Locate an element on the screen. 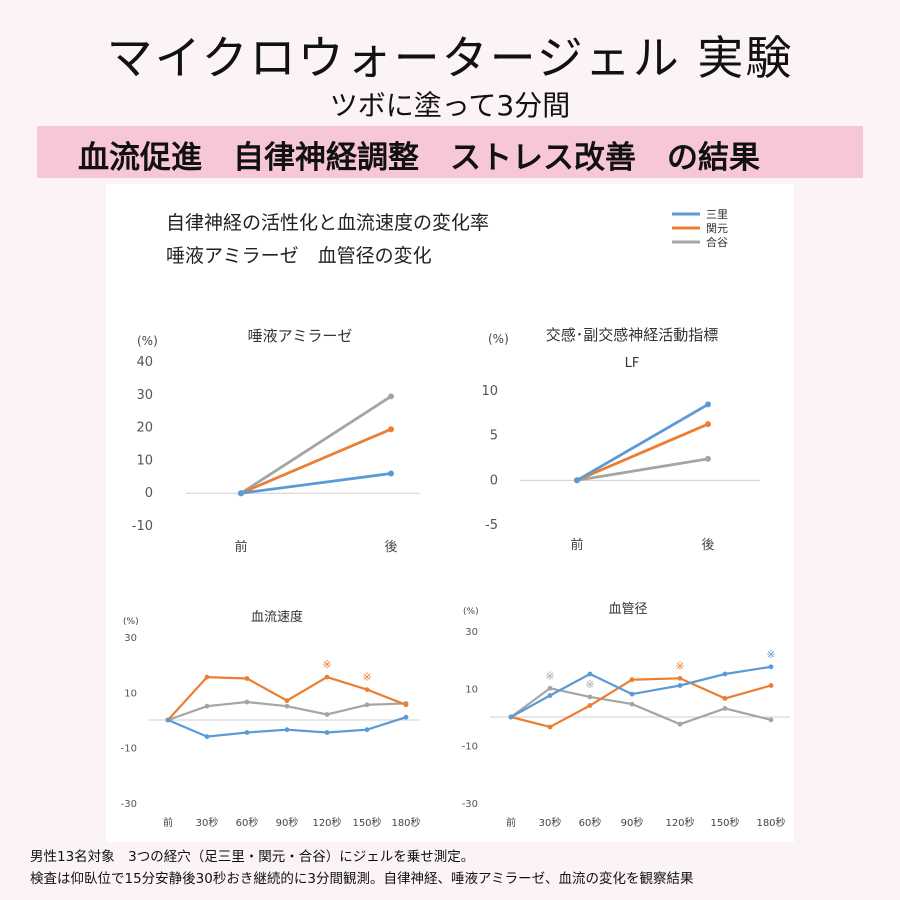 The height and width of the screenshot is (900, 900). chart-lf-index: 交感･副交感神経活動指標 LF (%) 10 5 0 -5 前 後 is located at coordinates (620, 439).